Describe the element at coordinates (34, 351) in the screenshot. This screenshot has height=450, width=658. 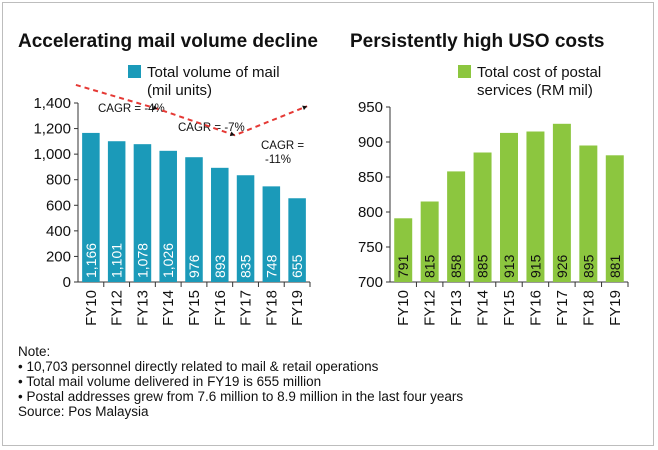
I see `notes-heading: Note:` at that location.